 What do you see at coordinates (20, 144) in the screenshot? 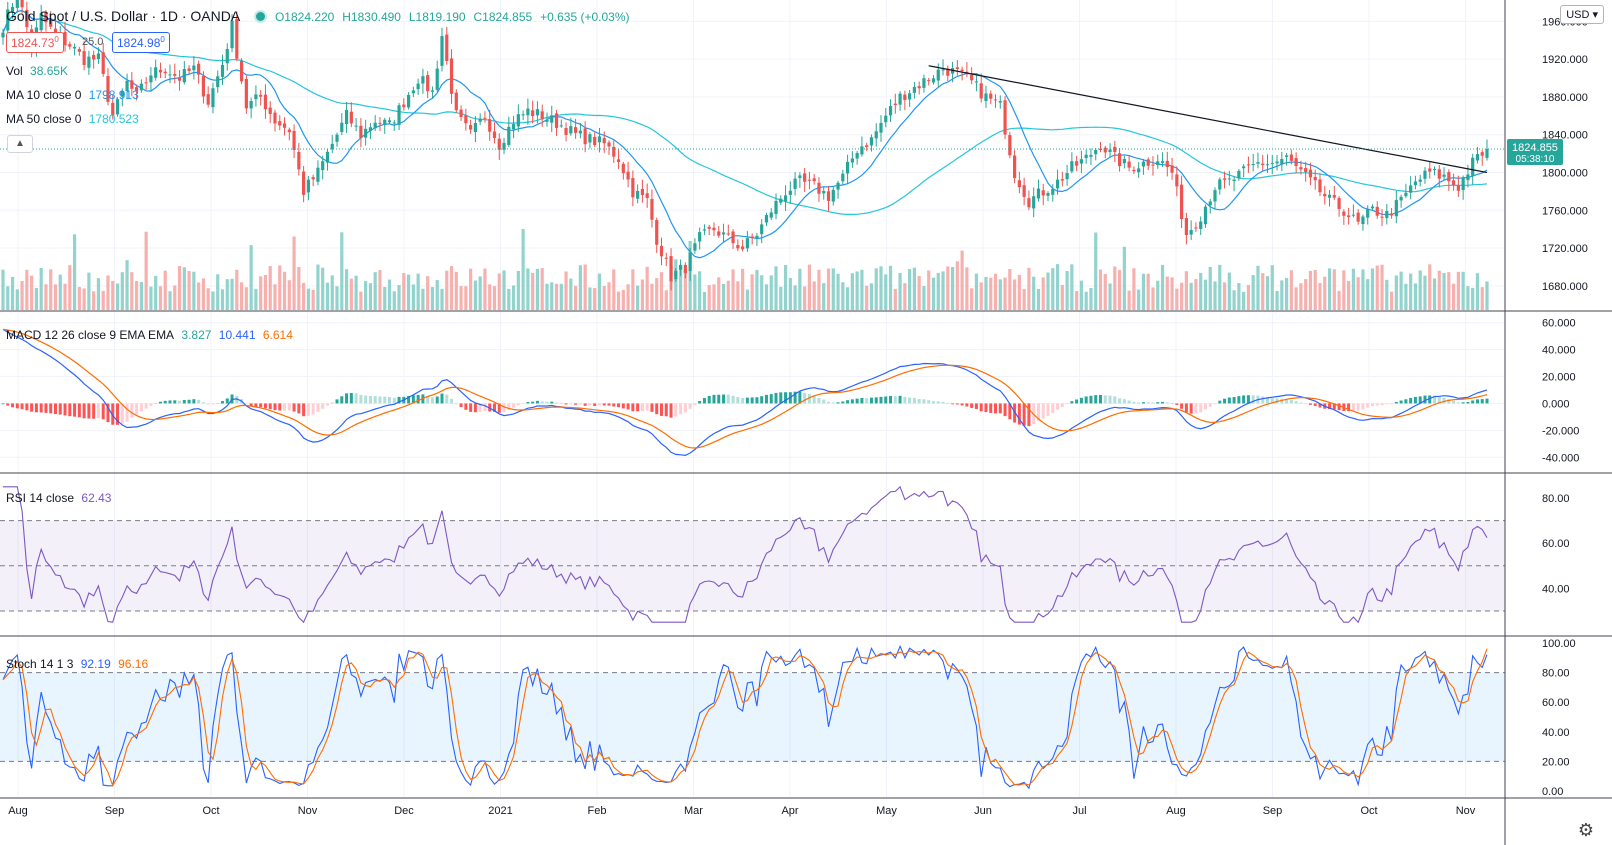
I see `collapse-legend-button: ▲` at bounding box center [20, 144].